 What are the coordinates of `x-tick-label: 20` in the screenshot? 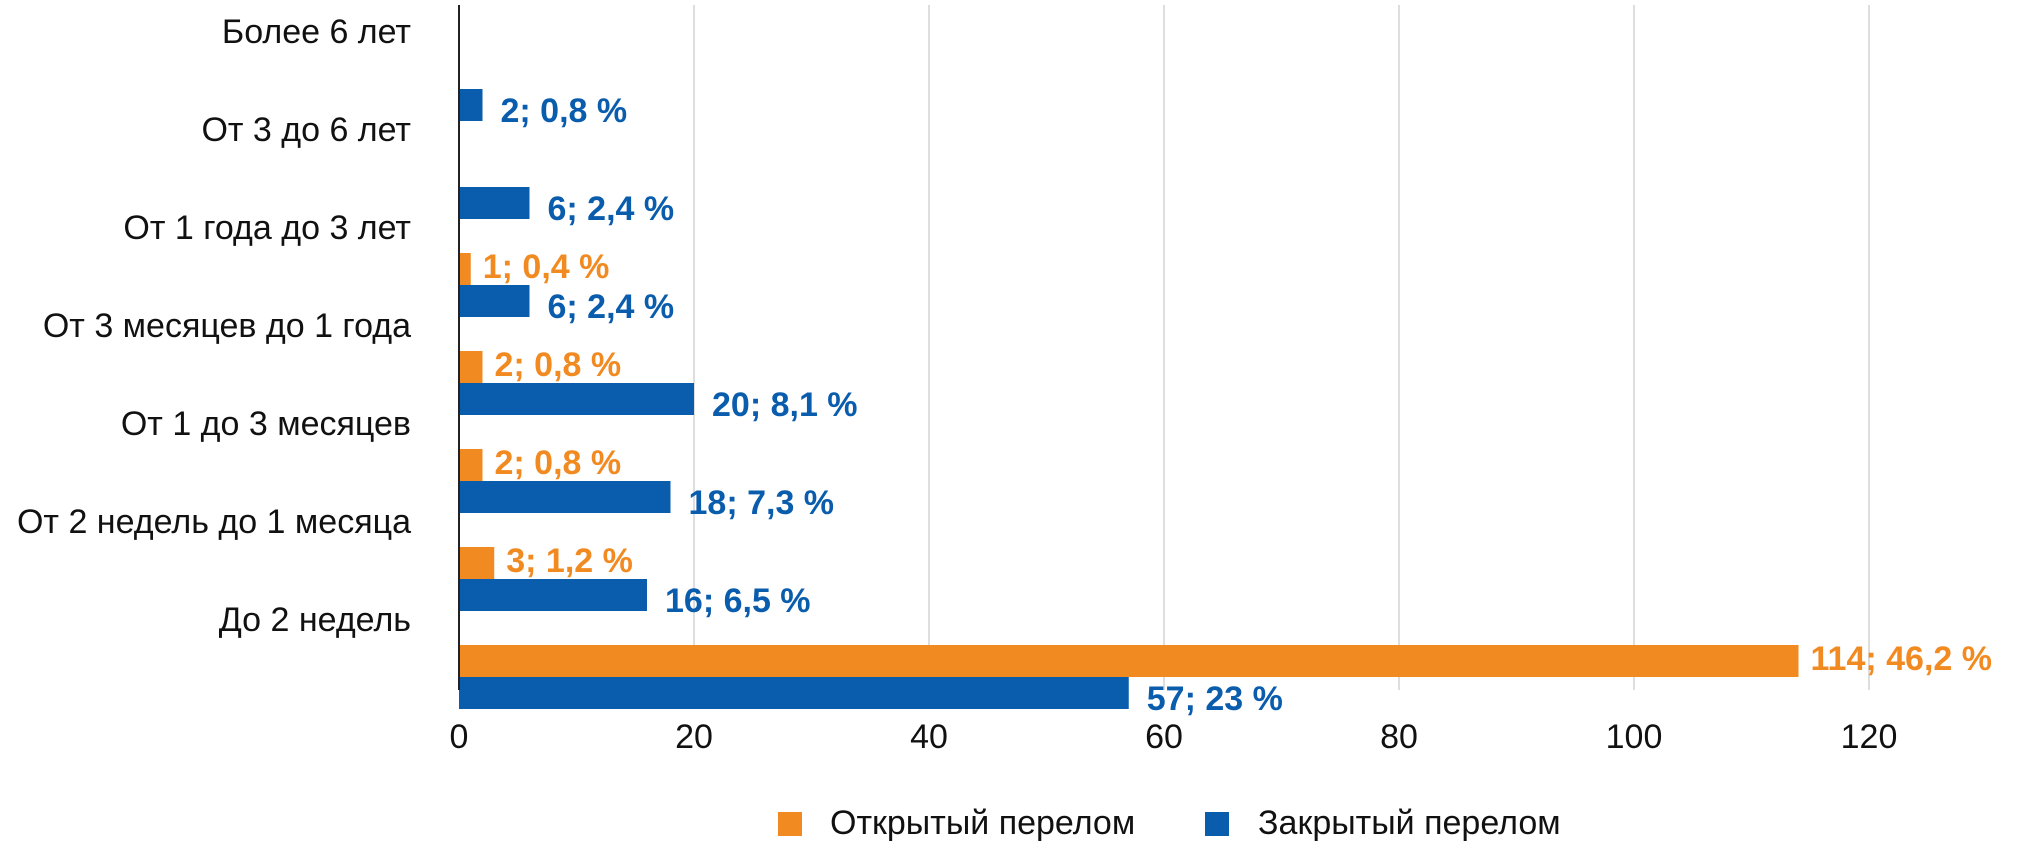 It's located at (694, 737).